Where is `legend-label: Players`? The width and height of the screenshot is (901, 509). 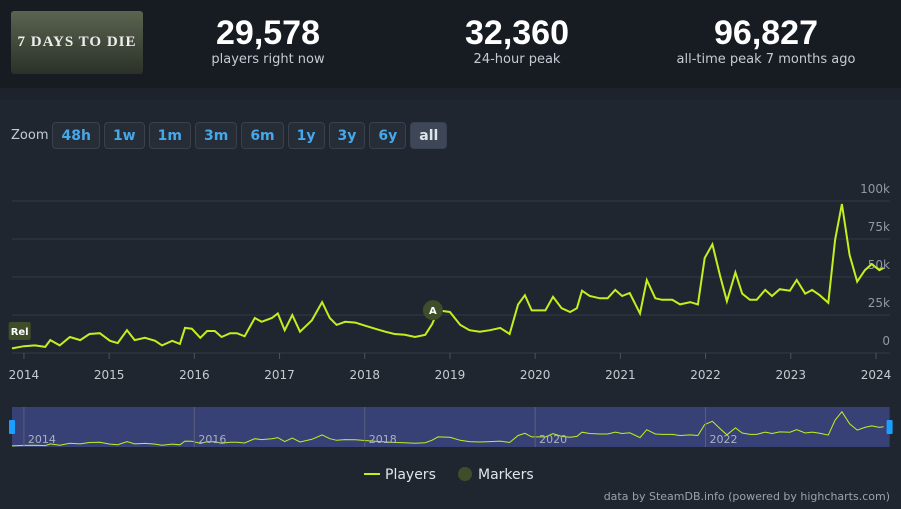
legend-label: Players is located at coordinates (410, 475).